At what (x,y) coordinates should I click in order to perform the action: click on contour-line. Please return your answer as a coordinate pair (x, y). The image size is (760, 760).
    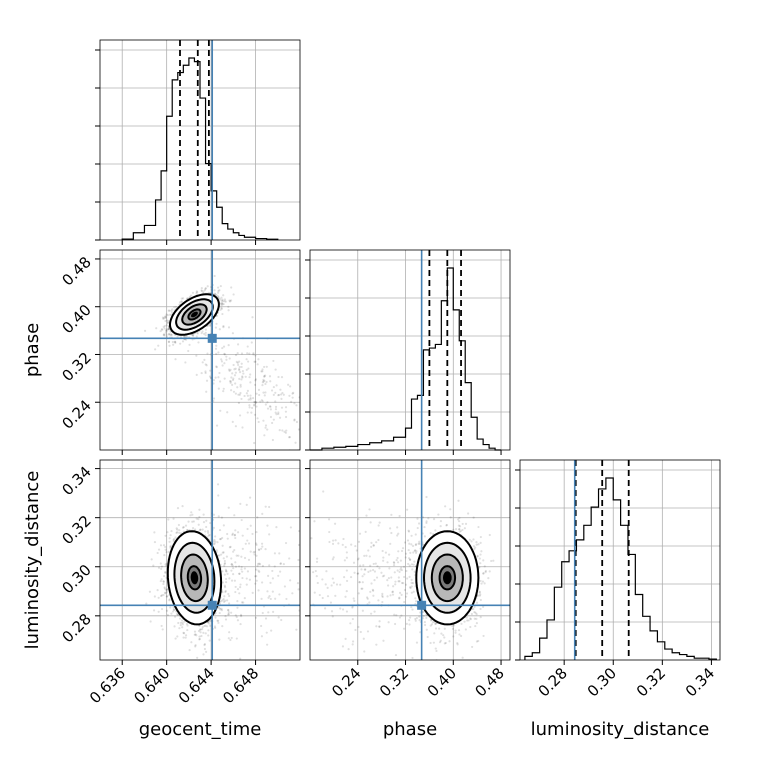
    Looking at the image, I should click on (194, 314).